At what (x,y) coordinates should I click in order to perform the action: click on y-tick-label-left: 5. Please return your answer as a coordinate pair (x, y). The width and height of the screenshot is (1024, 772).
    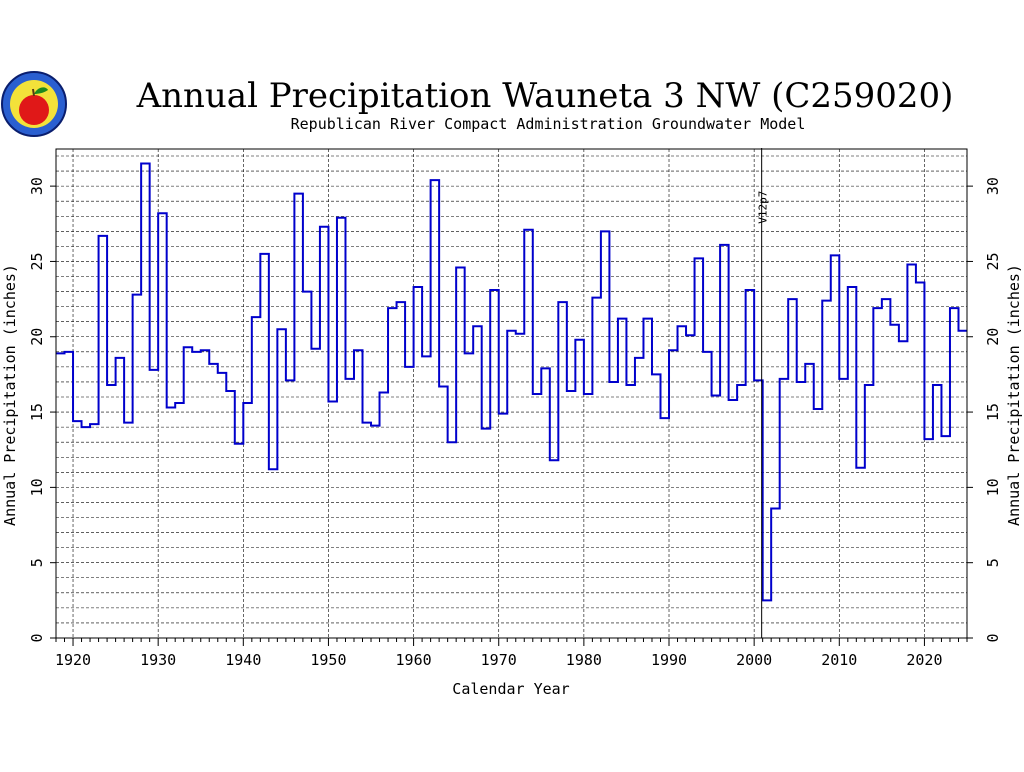
    Looking at the image, I should click on (37, 562).